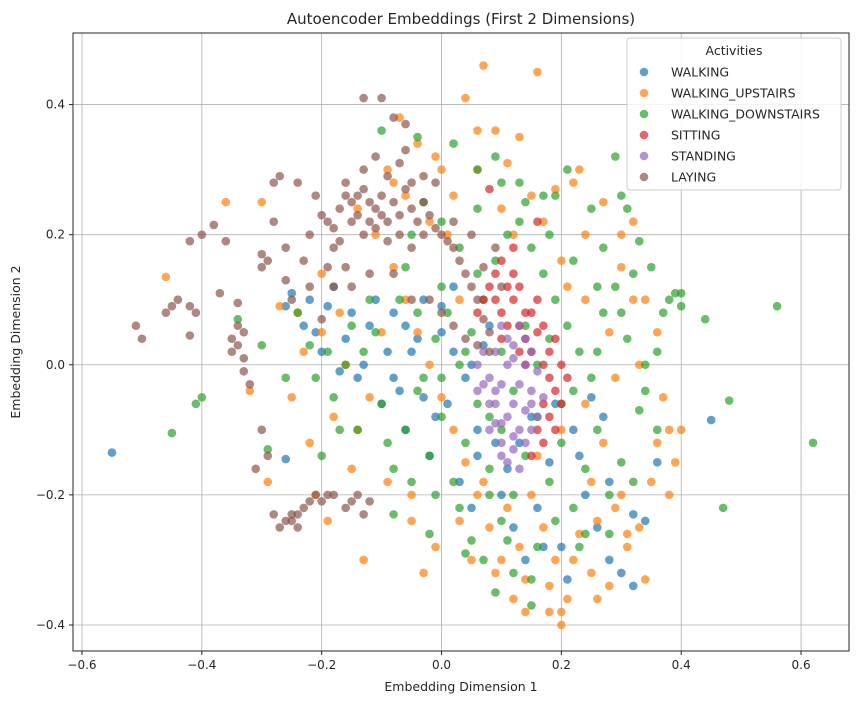 The height and width of the screenshot is (701, 857). I want to click on y-tick-label: 0.0, so click(55, 365).